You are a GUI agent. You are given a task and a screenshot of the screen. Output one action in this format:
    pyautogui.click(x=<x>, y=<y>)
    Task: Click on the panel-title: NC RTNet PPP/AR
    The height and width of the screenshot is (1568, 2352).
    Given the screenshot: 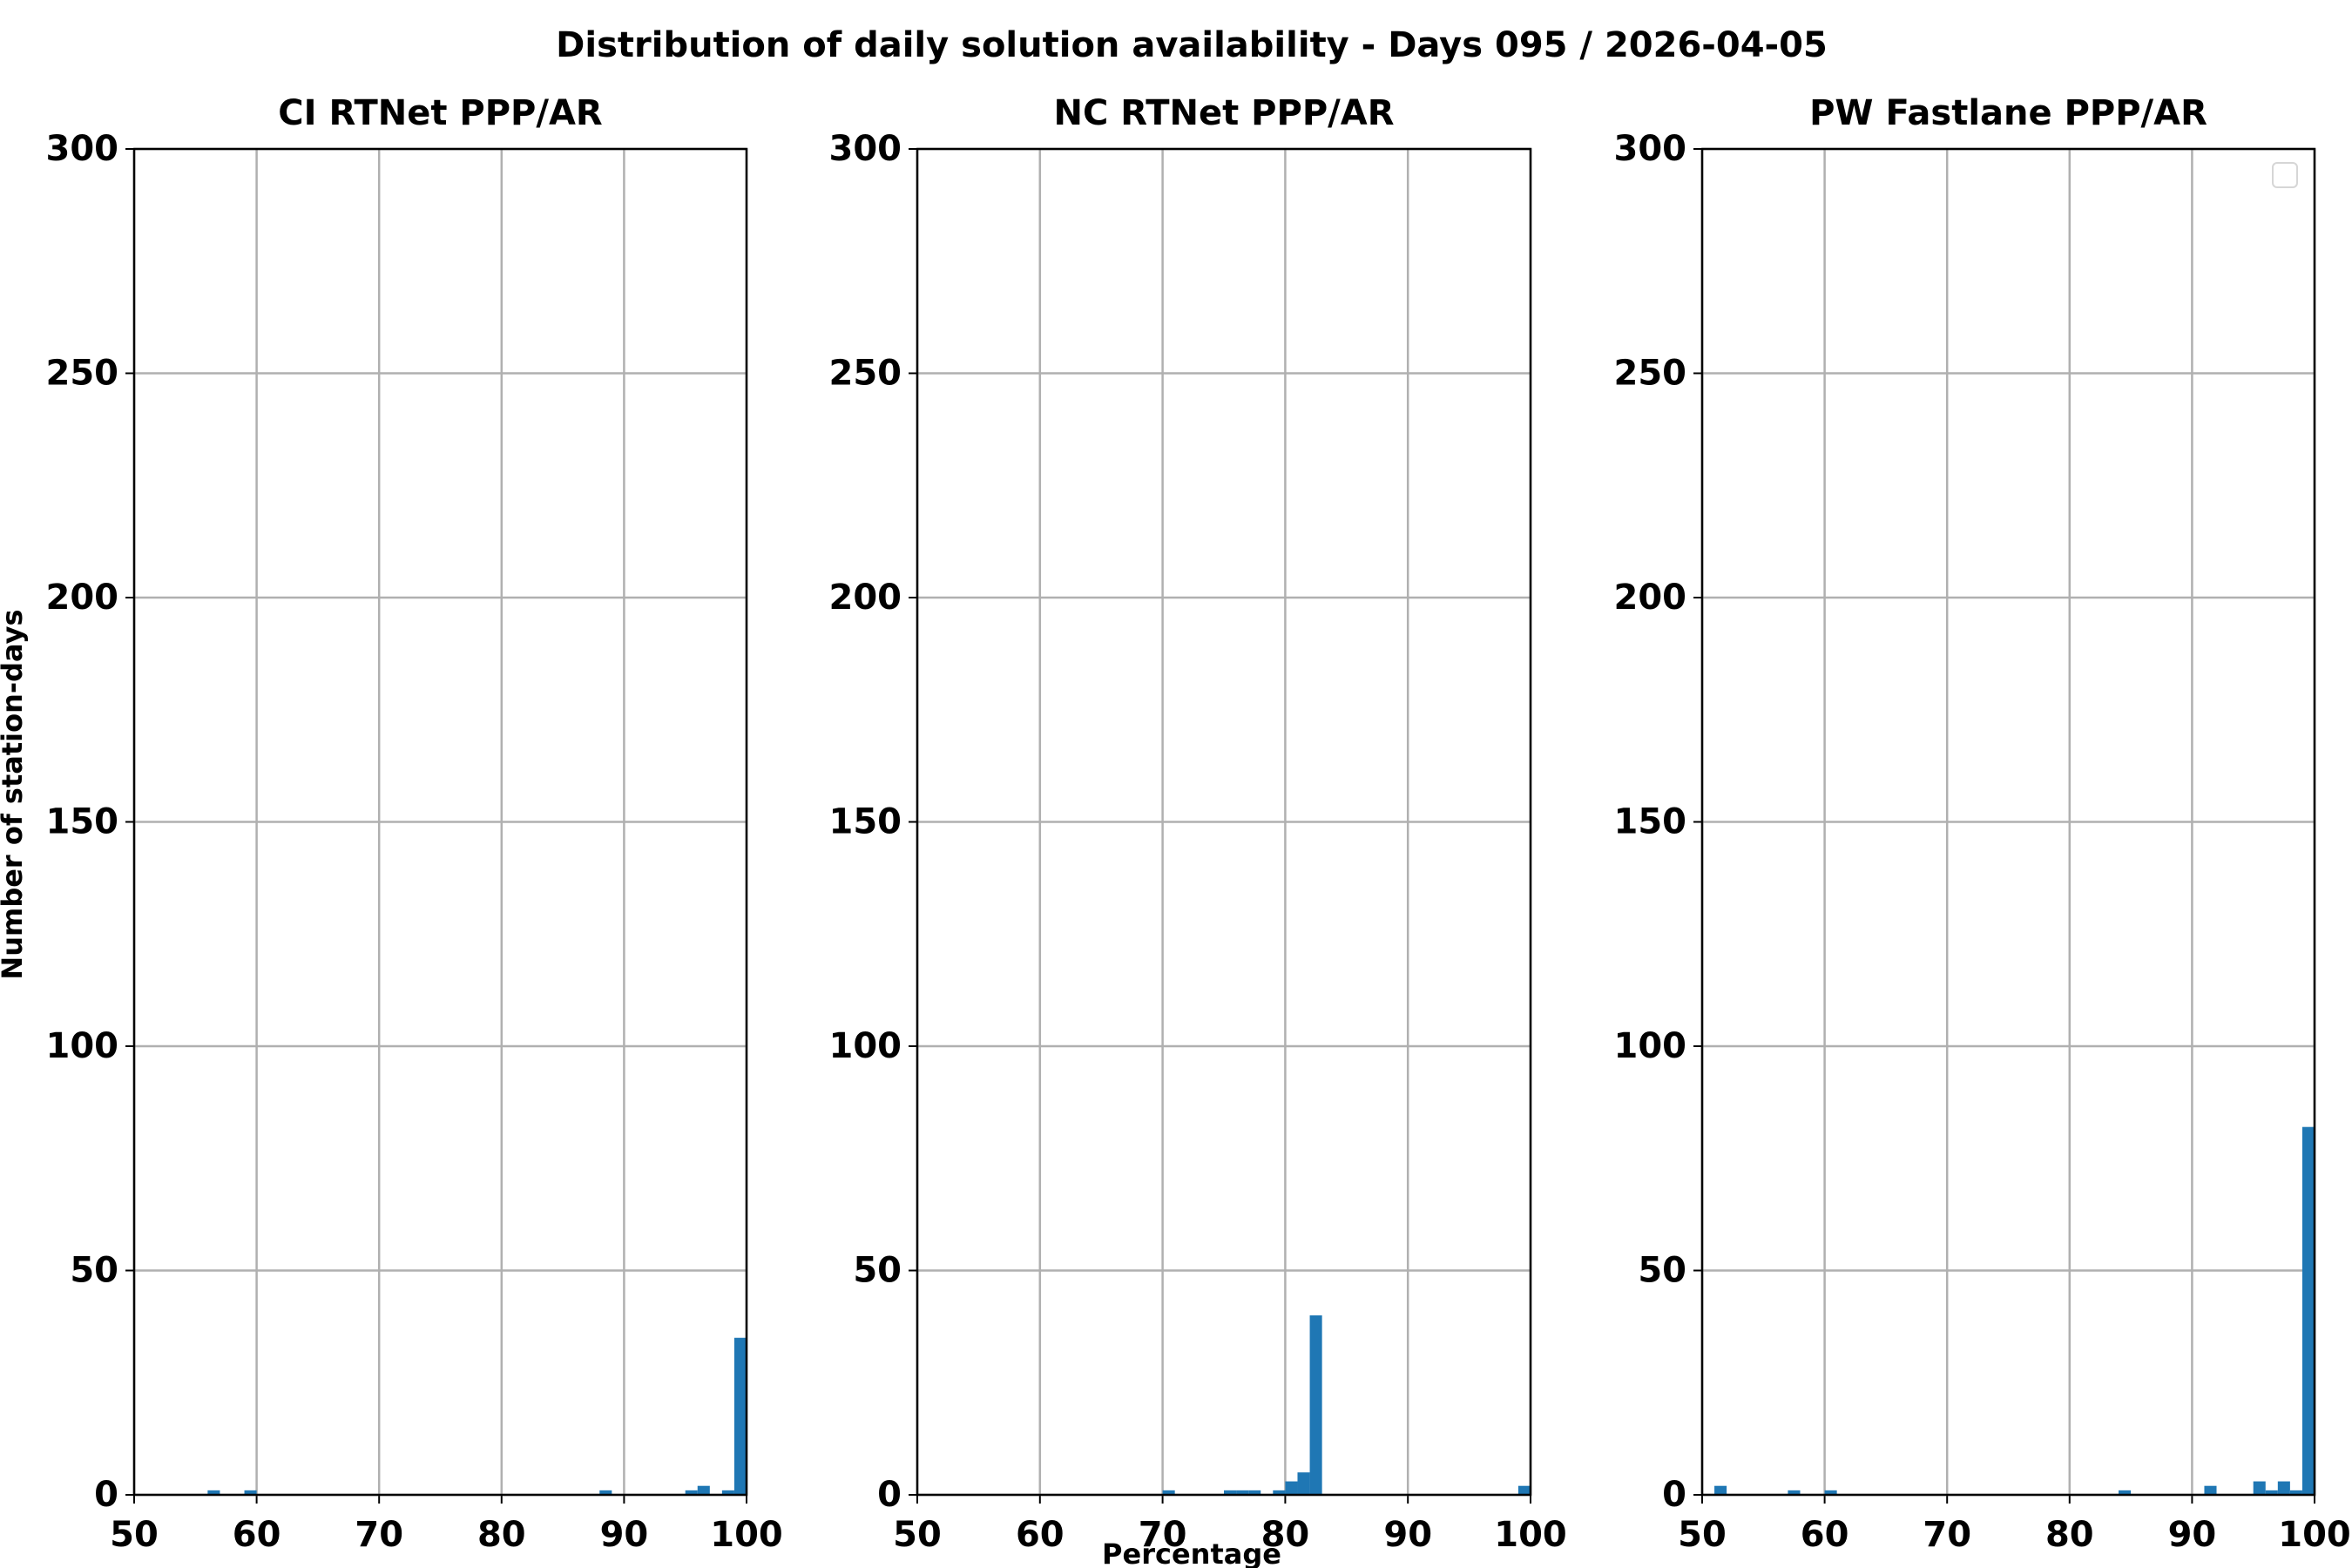 What is the action you would take?
    pyautogui.click(x=1223, y=113)
    